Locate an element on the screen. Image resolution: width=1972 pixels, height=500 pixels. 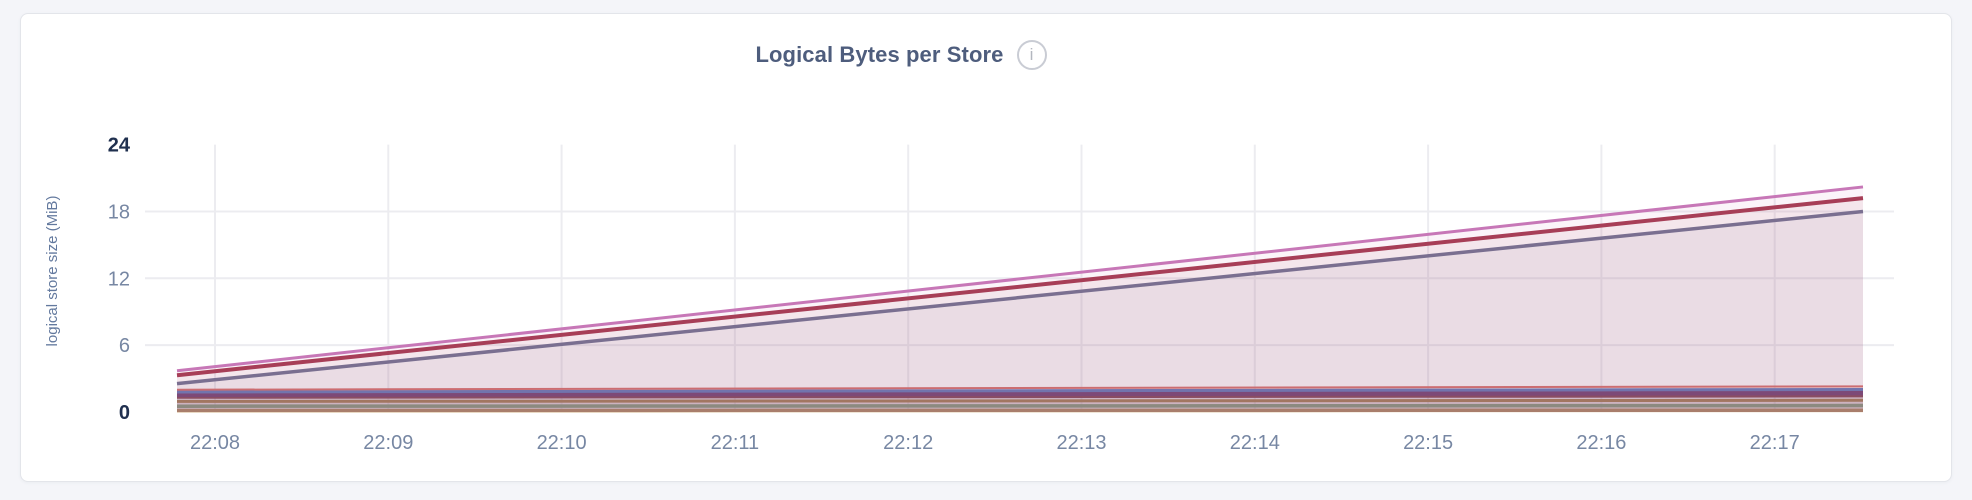
chart-title: Logical Bytes per Store is located at coordinates (879, 54).